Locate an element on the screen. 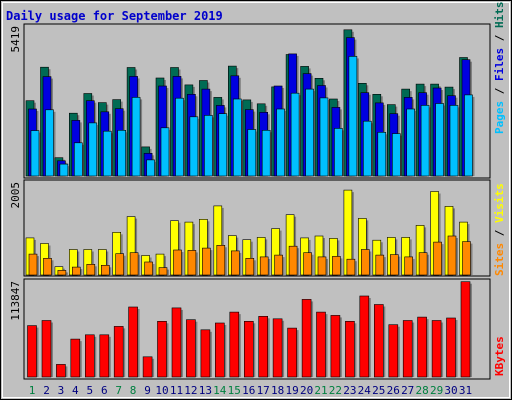  day-label: 12 is located at coordinates (190, 390).